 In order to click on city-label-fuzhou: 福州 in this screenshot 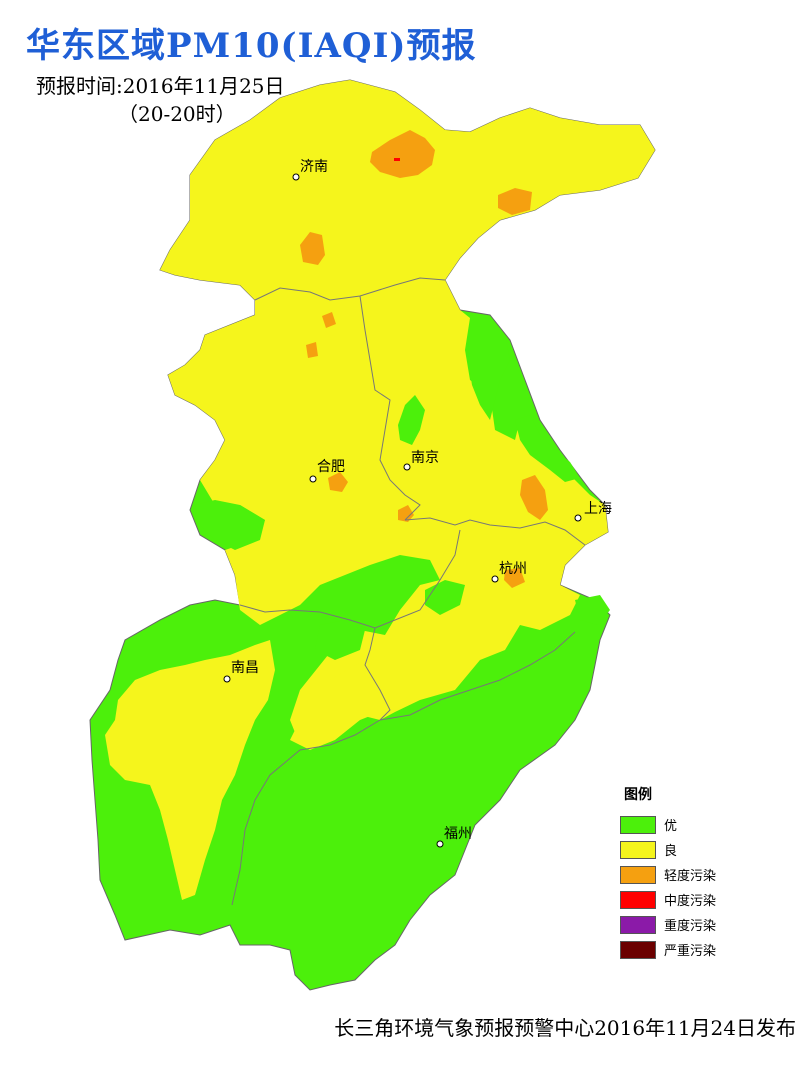, I will do `click(458, 834)`.